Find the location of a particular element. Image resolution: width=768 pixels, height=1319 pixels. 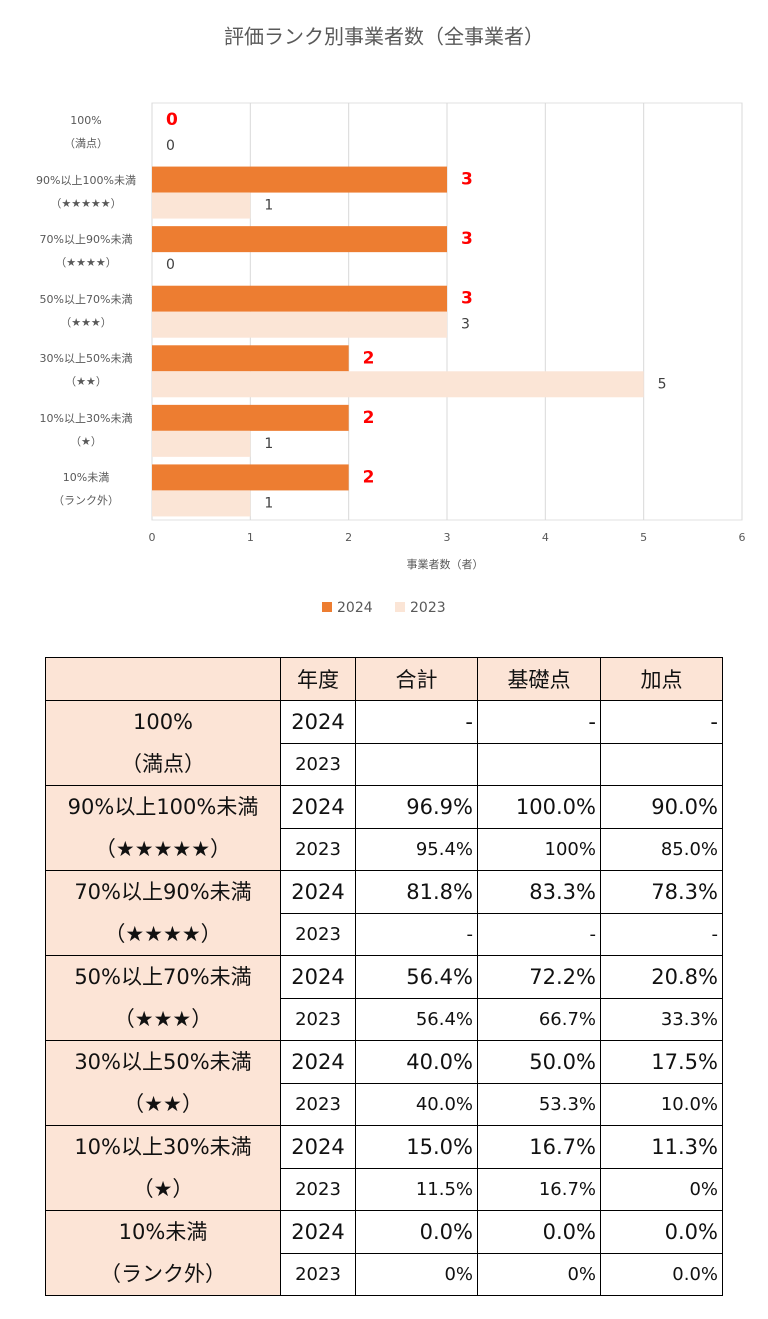

header-cell is located at coordinates (163, 679).